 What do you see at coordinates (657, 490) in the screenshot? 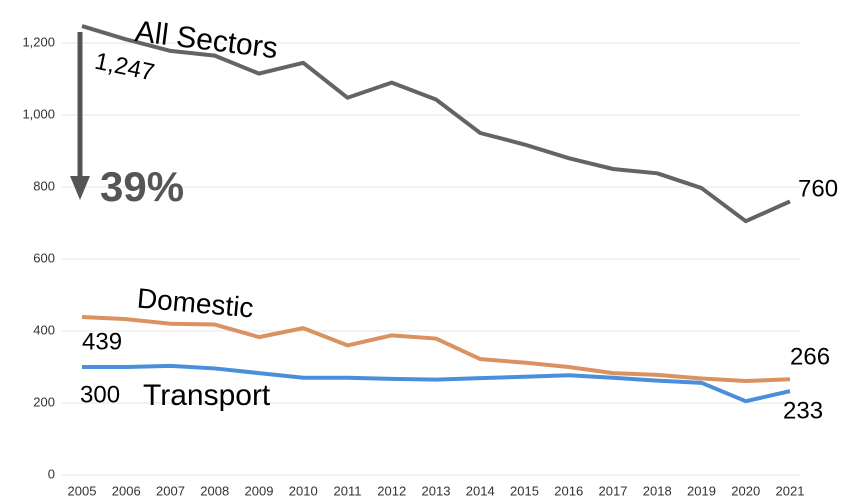
I see `x-tick-label: 2018` at bounding box center [657, 490].